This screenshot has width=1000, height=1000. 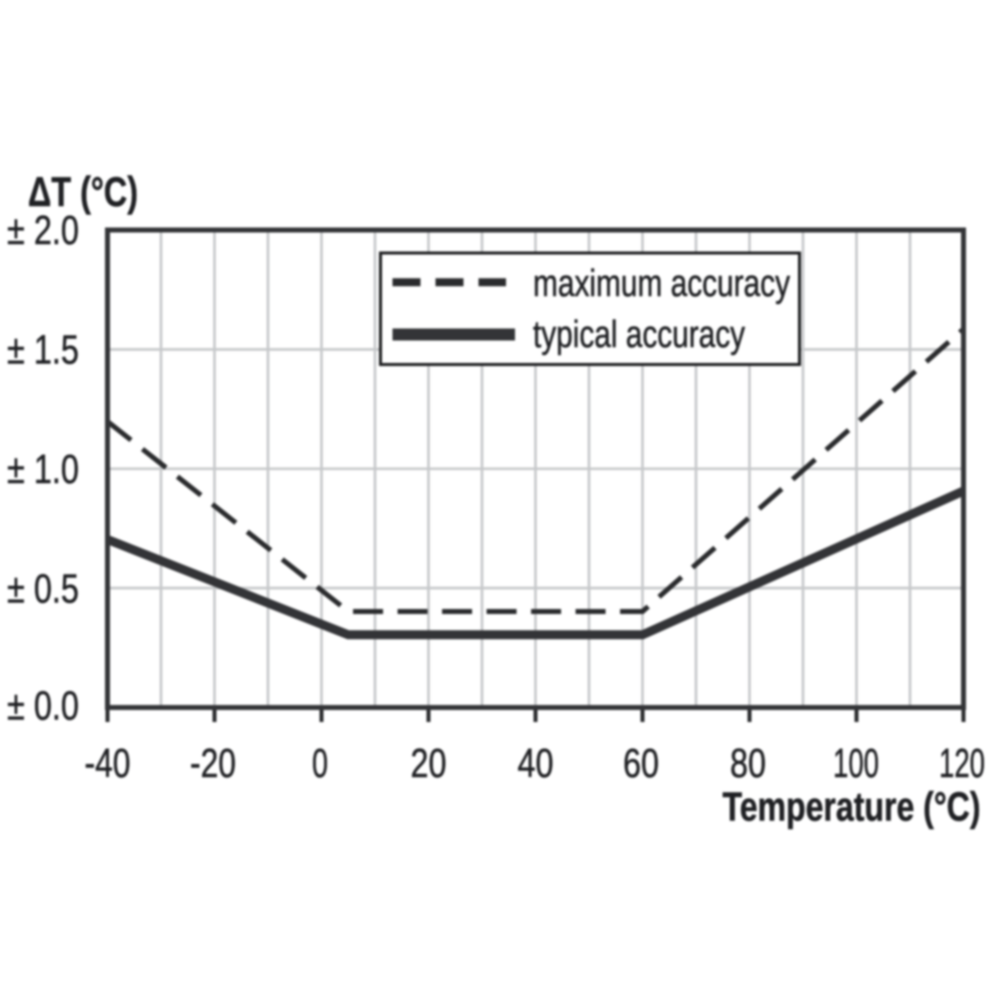 What do you see at coordinates (43, 469) in the screenshot?
I see `svg-text: ± 1.0` at bounding box center [43, 469].